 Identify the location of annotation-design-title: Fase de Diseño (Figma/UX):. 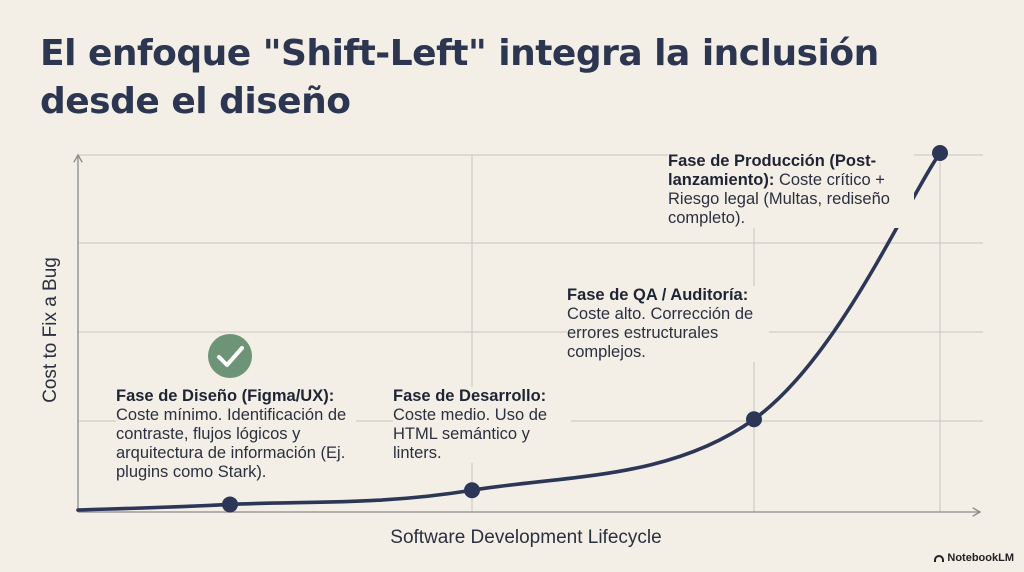
(225, 396).